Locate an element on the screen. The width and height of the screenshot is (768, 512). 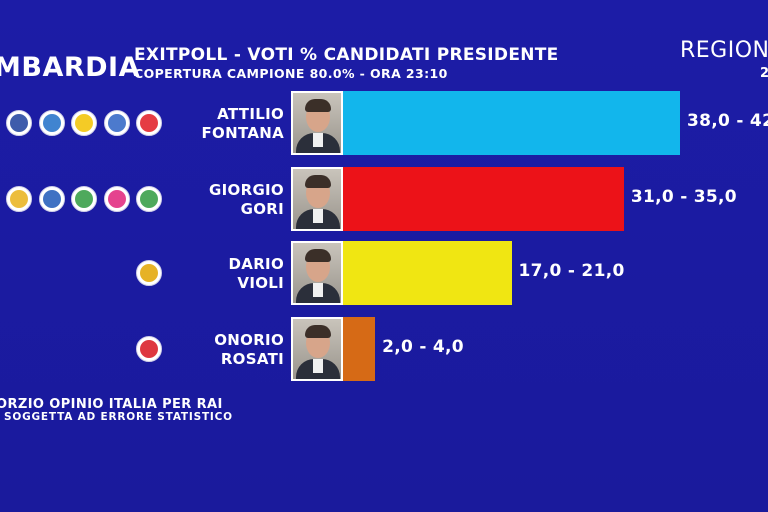
candidate-name: ONORIO ROSATI is located at coordinates (209, 350).